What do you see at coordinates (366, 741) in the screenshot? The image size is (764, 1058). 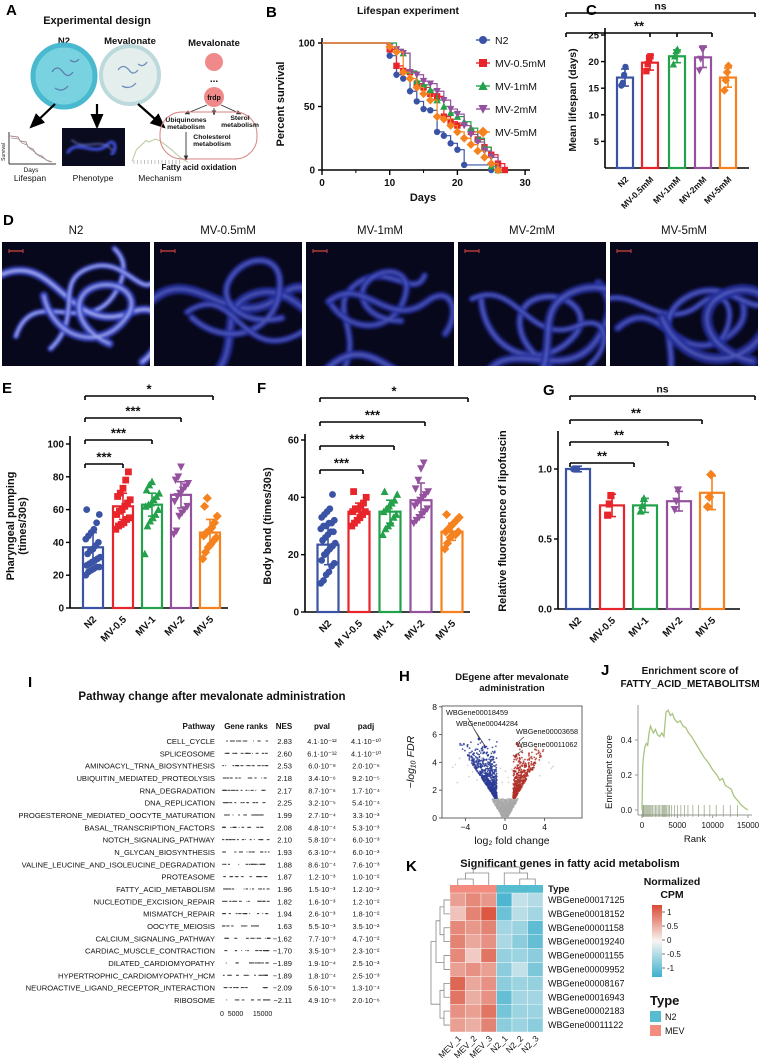 I see `padj-value: 4.1·10⁻¹⁰` at bounding box center [366, 741].